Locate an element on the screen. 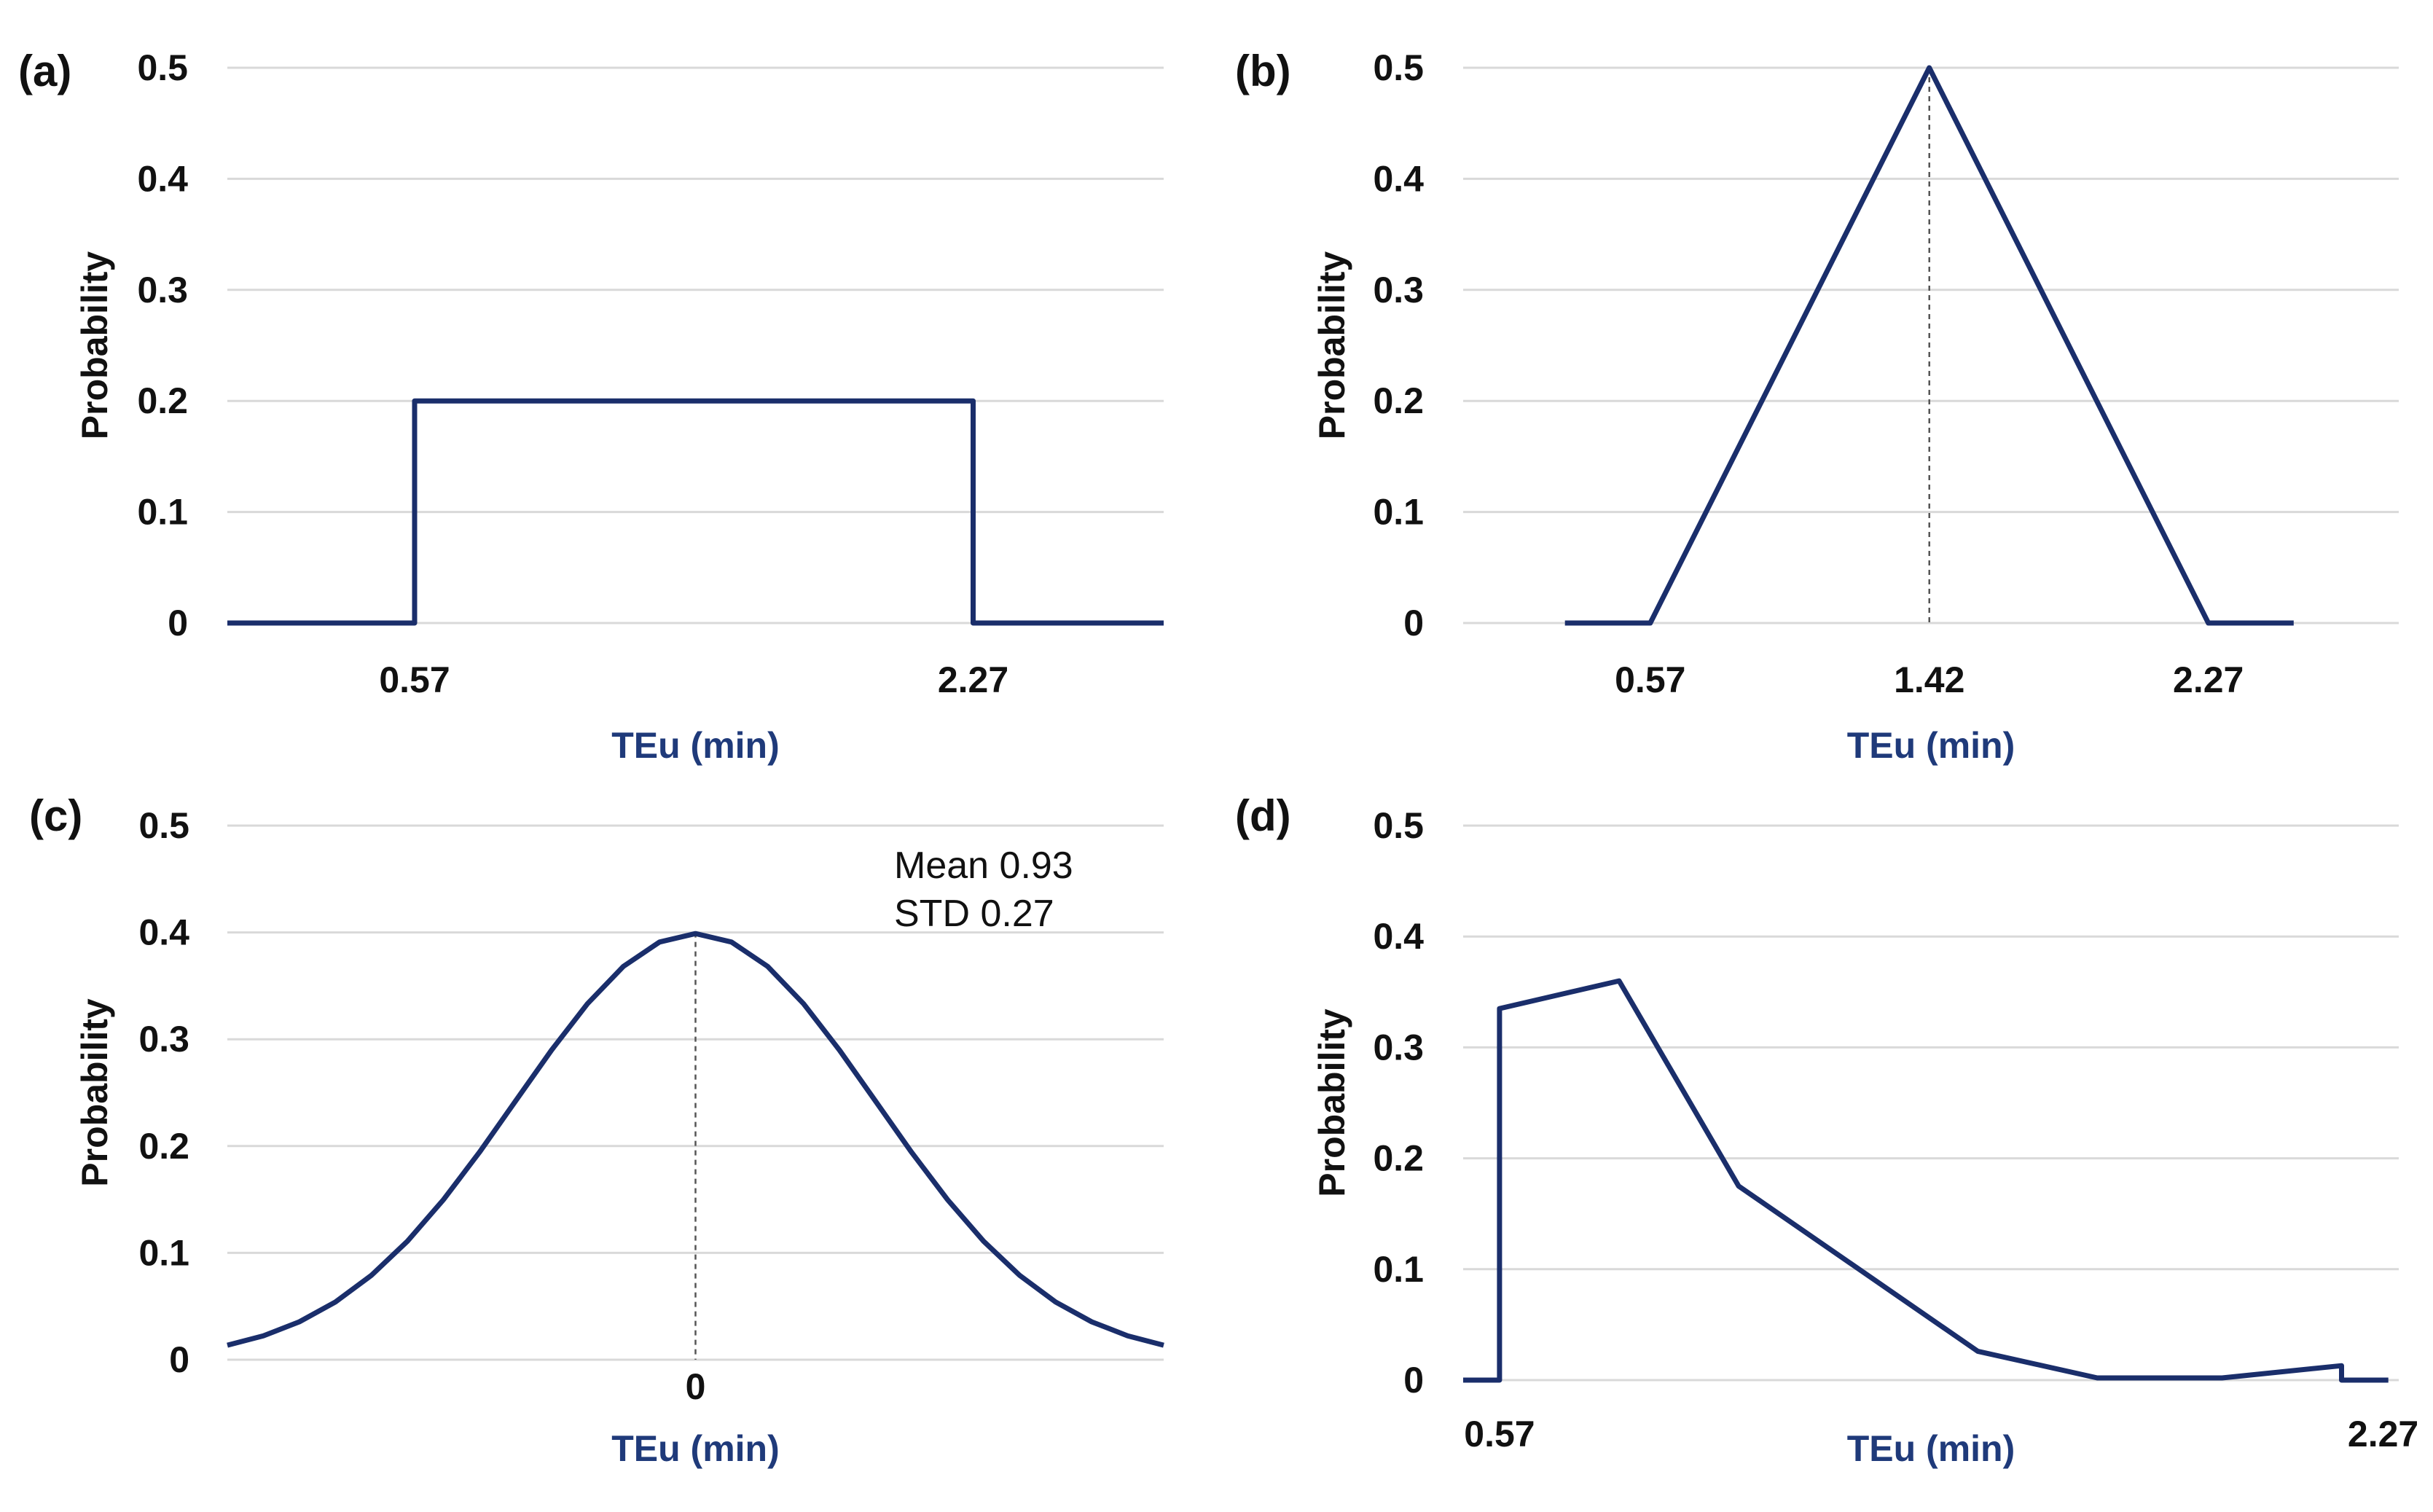 The image size is (2433, 1512). stats-annotation: Mean 0.93 is located at coordinates (984, 866).